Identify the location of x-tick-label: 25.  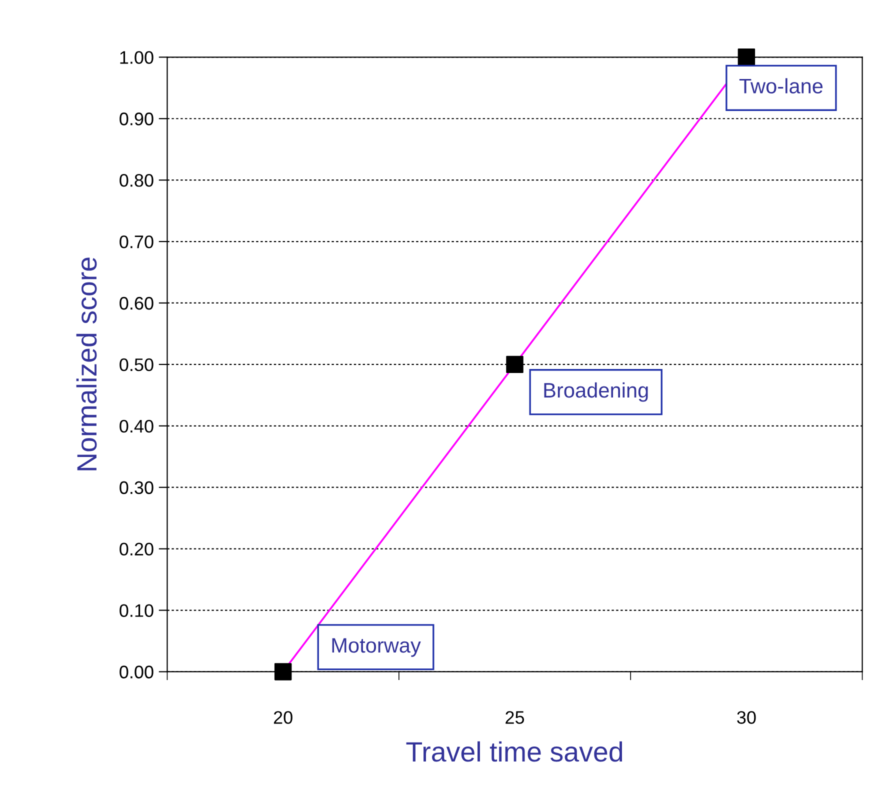
(515, 717).